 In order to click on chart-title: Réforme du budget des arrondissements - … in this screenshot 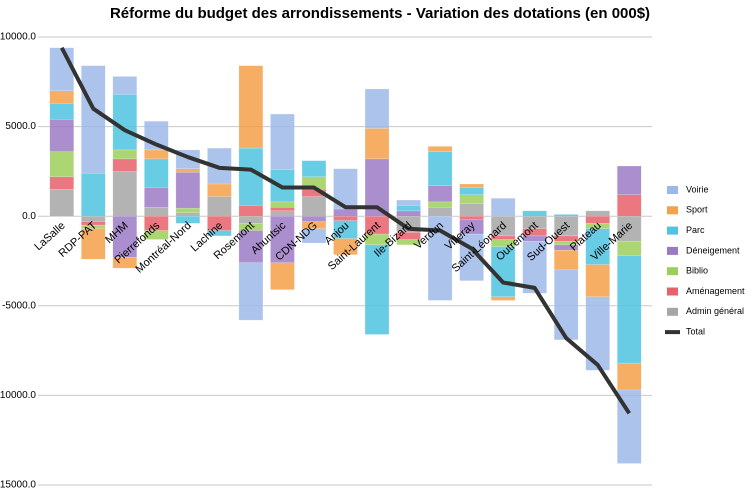, I will do `click(380, 13)`.